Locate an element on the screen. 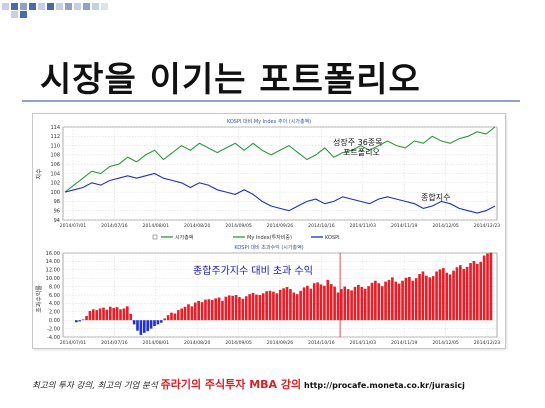 This screenshot has height=408, width=545. x-tick-label: 2014/11/19 is located at coordinates (404, 226).